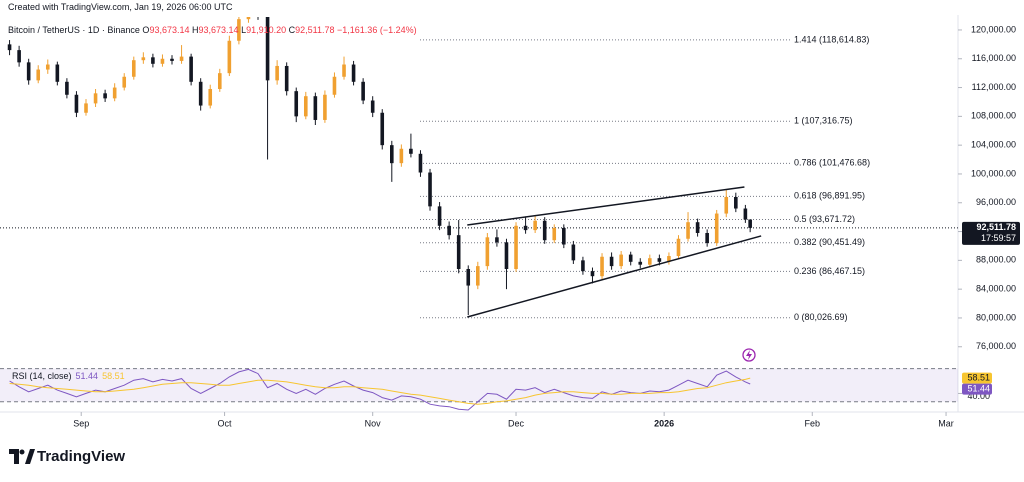  What do you see at coordinates (218, 30) in the screenshot?
I see `ohlc-value: 93,673.14` at bounding box center [218, 30].